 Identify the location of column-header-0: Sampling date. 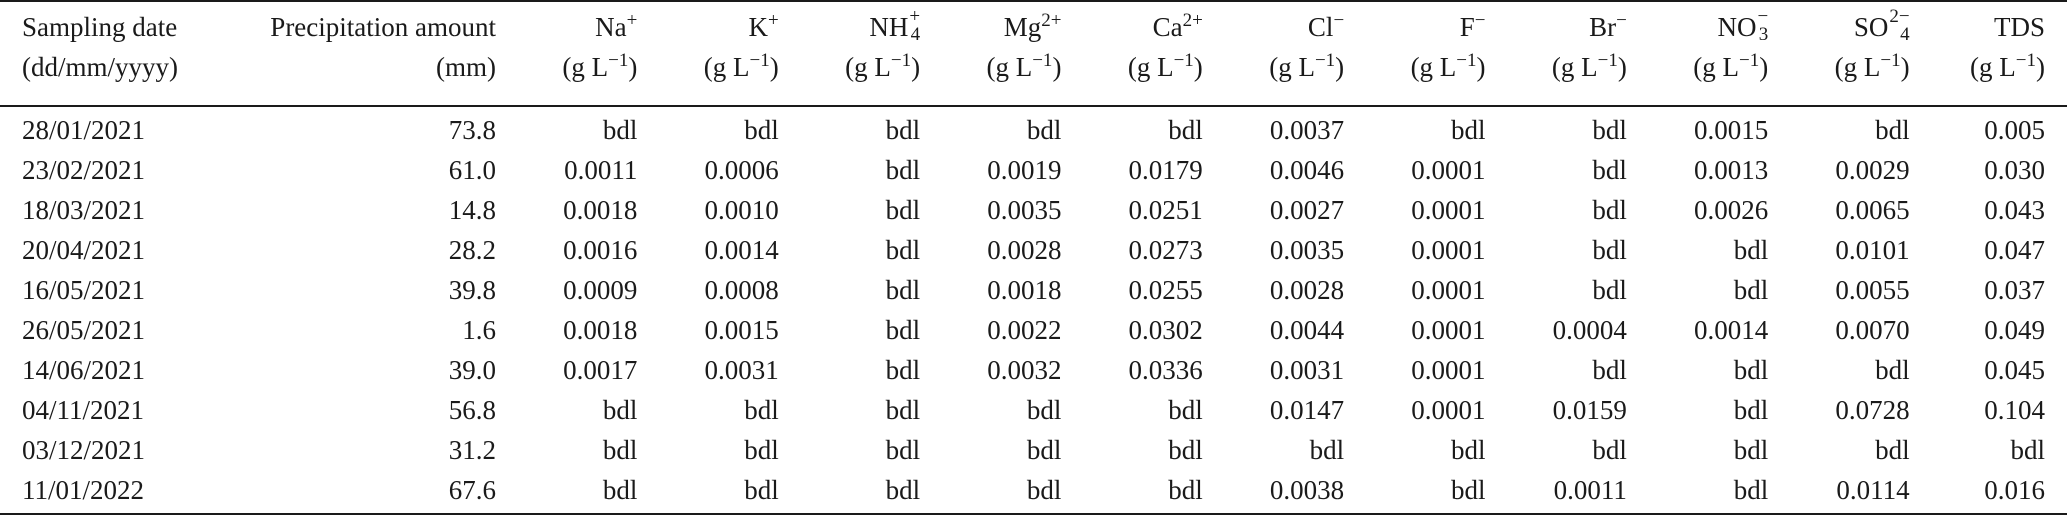
(123, 24).